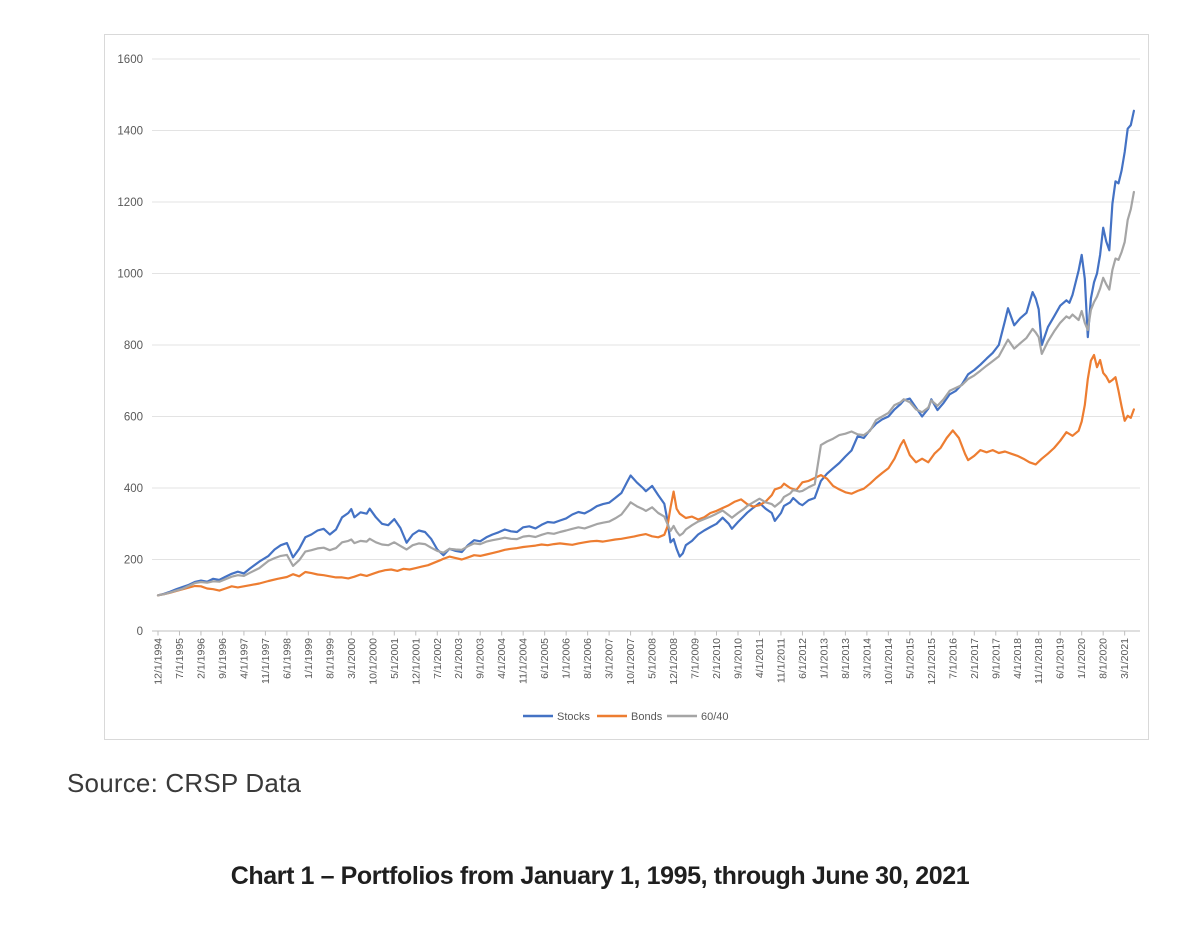 This screenshot has height=935, width=1200. What do you see at coordinates (130, 60) in the screenshot?
I see `y-axis-tick-label: 1600` at bounding box center [130, 60].